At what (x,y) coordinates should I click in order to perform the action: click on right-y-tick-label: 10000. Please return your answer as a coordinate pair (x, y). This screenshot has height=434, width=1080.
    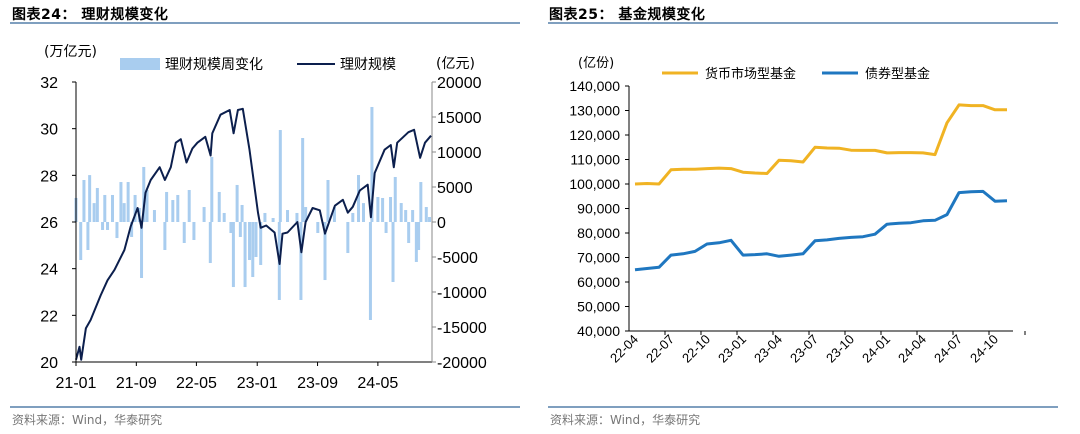
    Looking at the image, I should click on (459, 153).